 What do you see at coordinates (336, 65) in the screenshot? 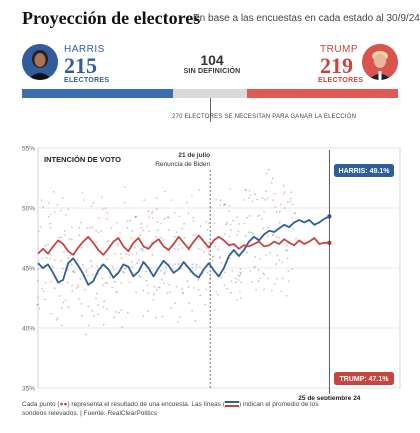
I see `trump-electors: 219` at bounding box center [336, 65].